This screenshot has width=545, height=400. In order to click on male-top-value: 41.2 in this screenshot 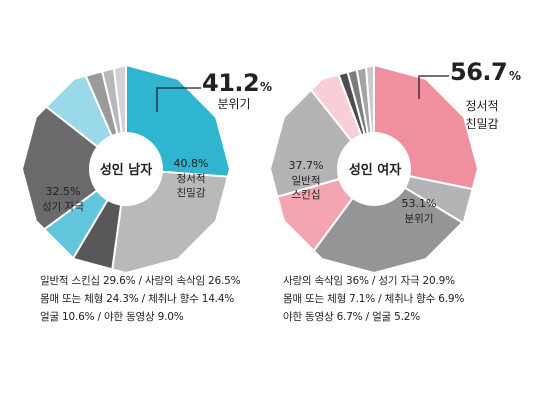, I will do `click(230, 83)`.